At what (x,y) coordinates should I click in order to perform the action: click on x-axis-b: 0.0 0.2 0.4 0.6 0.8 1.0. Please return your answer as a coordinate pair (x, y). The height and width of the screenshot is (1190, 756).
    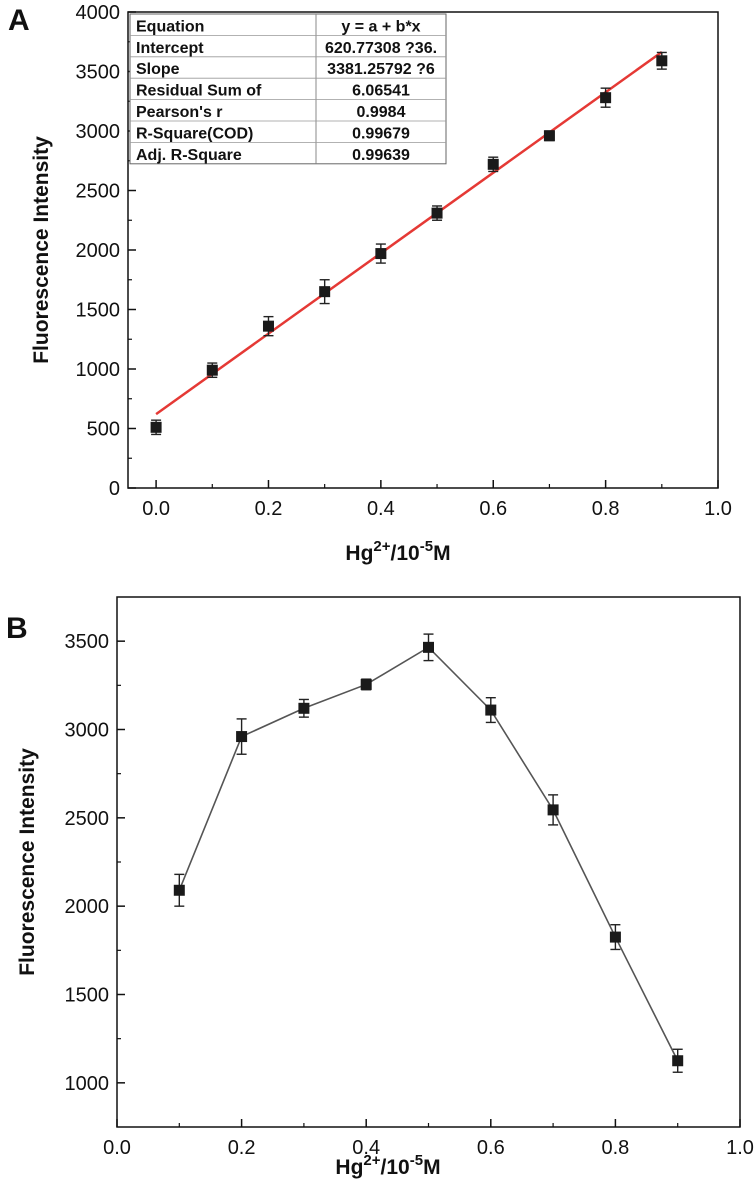
    Looking at the image, I should click on (428, 1139).